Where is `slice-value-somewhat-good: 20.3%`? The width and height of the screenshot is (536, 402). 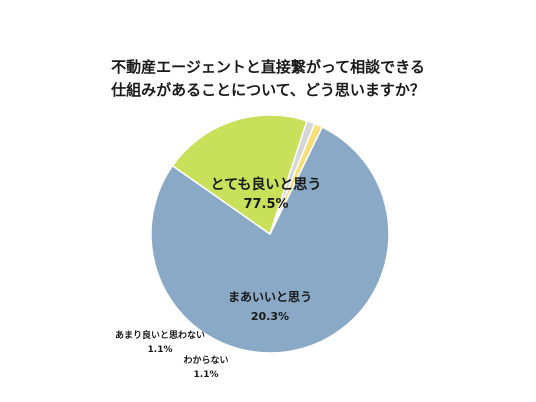
slice-value-somewhat-good: 20.3% is located at coordinates (270, 316).